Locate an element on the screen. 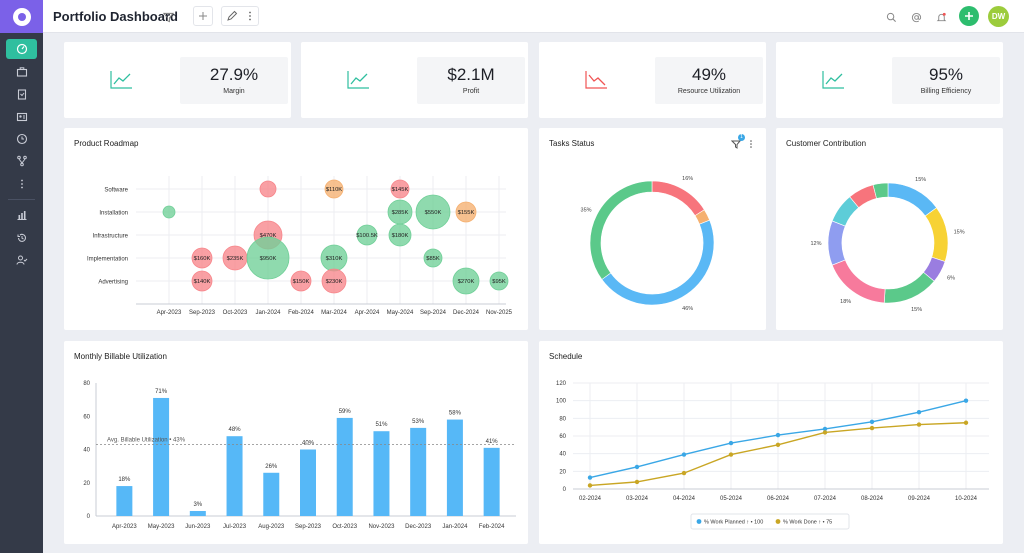 The height and width of the screenshot is (553, 1024). tasks-more-button is located at coordinates (751, 143).